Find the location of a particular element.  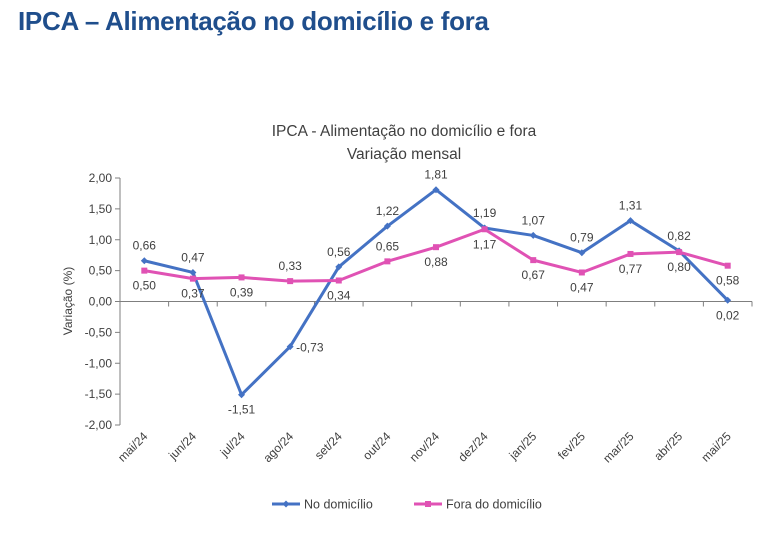

x-tick-label: mai/25 is located at coordinates (716, 447).